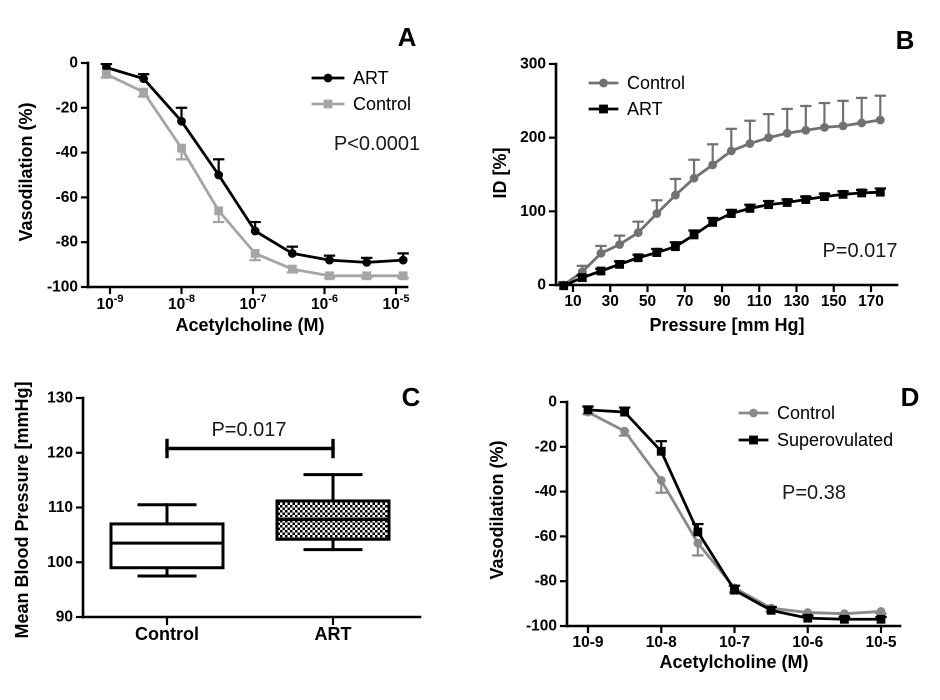 The width and height of the screenshot is (940, 700). I want to click on svg-text: 120, so click(60, 452).